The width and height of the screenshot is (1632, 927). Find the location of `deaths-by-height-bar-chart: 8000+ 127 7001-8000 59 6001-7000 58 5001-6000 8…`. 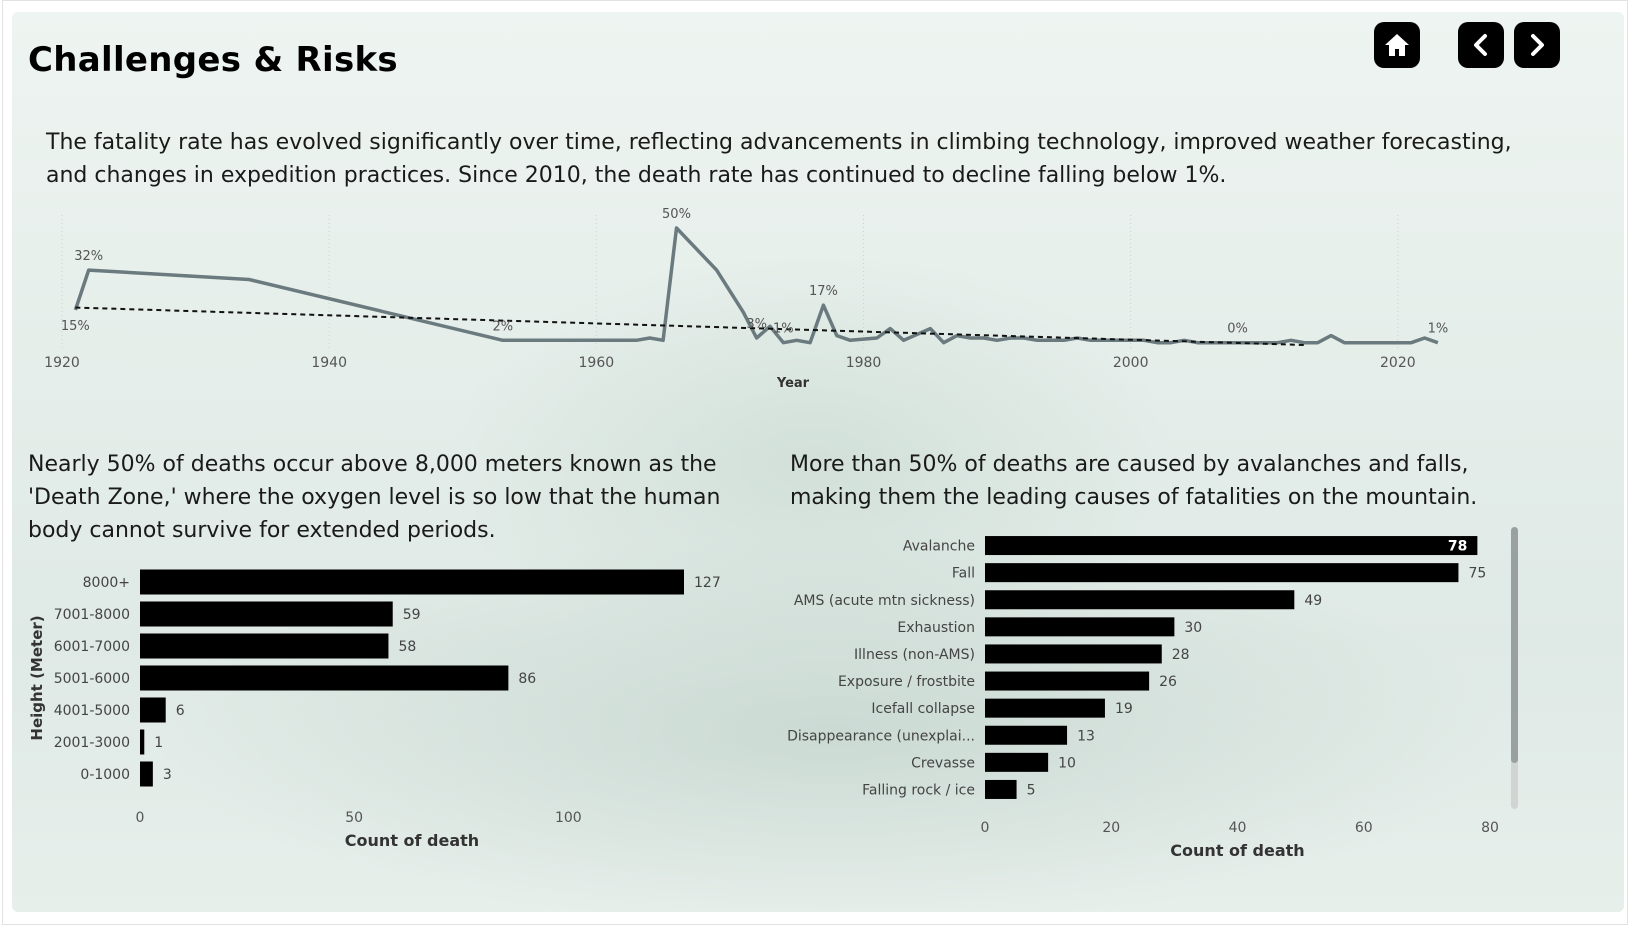

deaths-by-height-bar-chart: 8000+ 127 7001-8000 59 6001-7000 58 5001-6000 8… is located at coordinates (374, 709).